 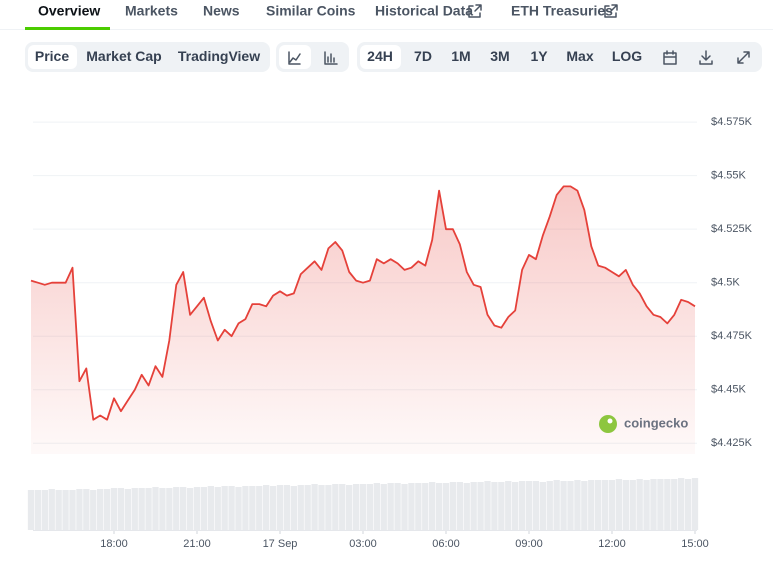 What do you see at coordinates (280, 544) in the screenshot?
I see `x-tick-label: 17 Sep` at bounding box center [280, 544].